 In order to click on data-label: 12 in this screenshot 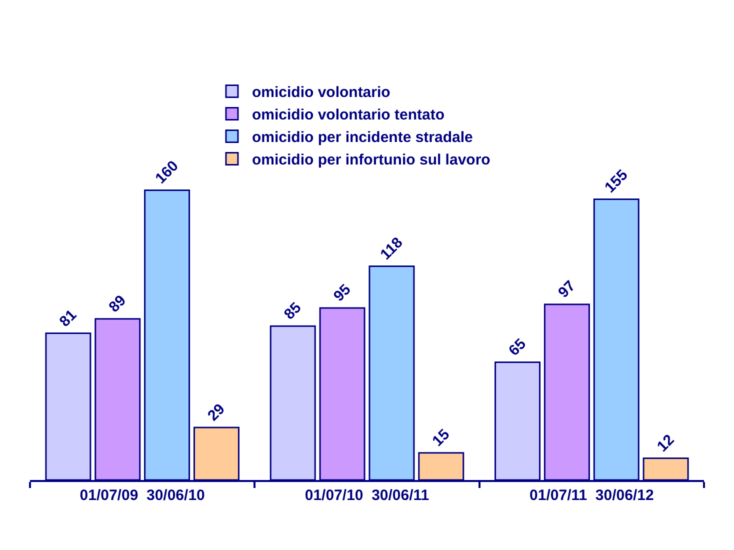, I will do `click(666, 443)`.